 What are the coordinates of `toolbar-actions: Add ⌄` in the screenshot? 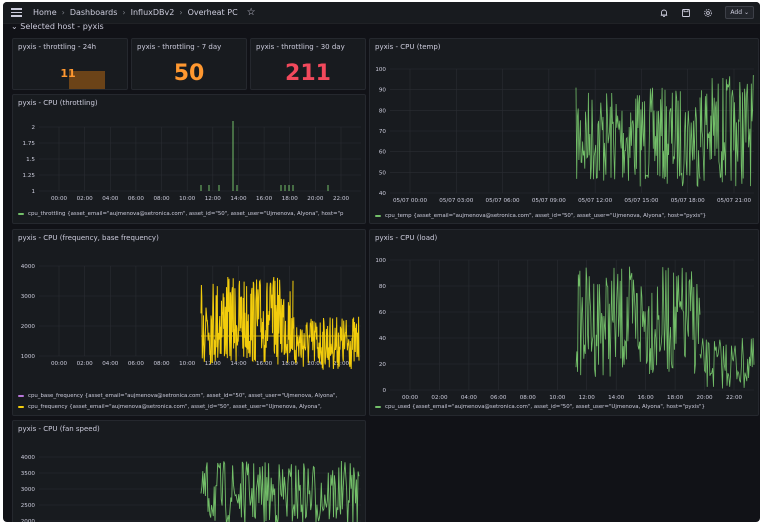 It's located at (706, 12).